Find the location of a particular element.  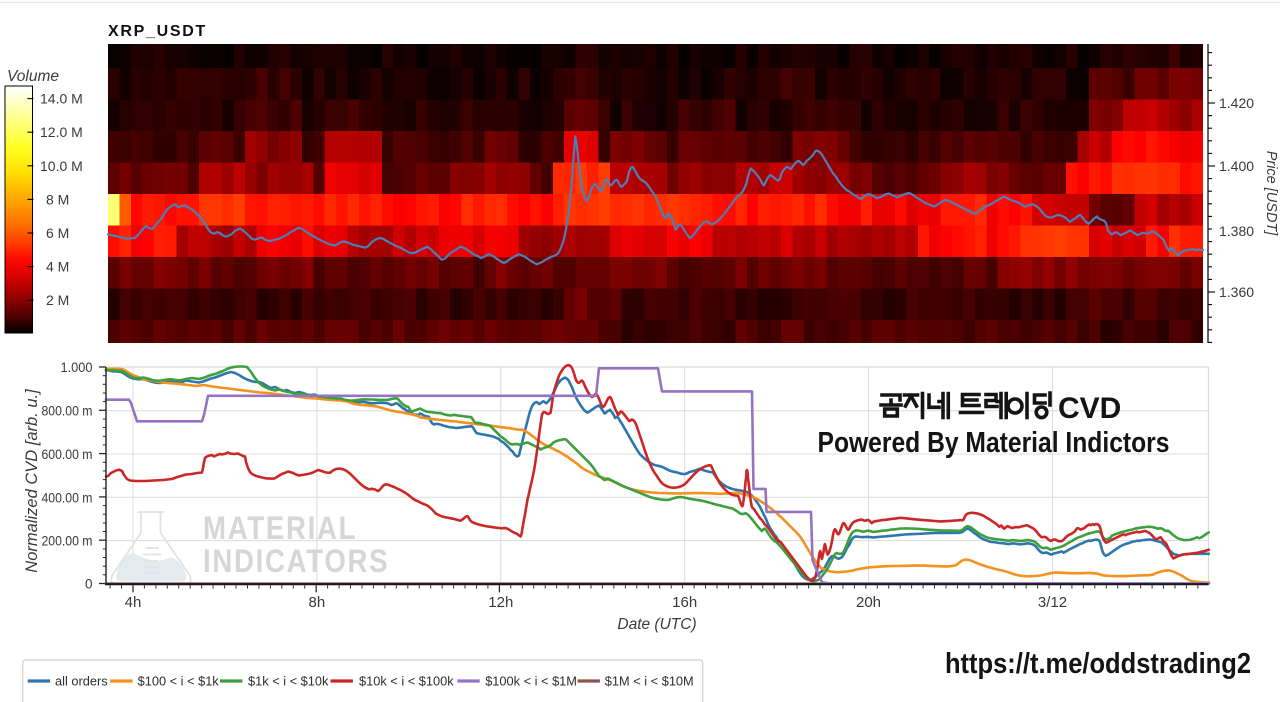

svg-text: Volume is located at coordinates (33, 76).